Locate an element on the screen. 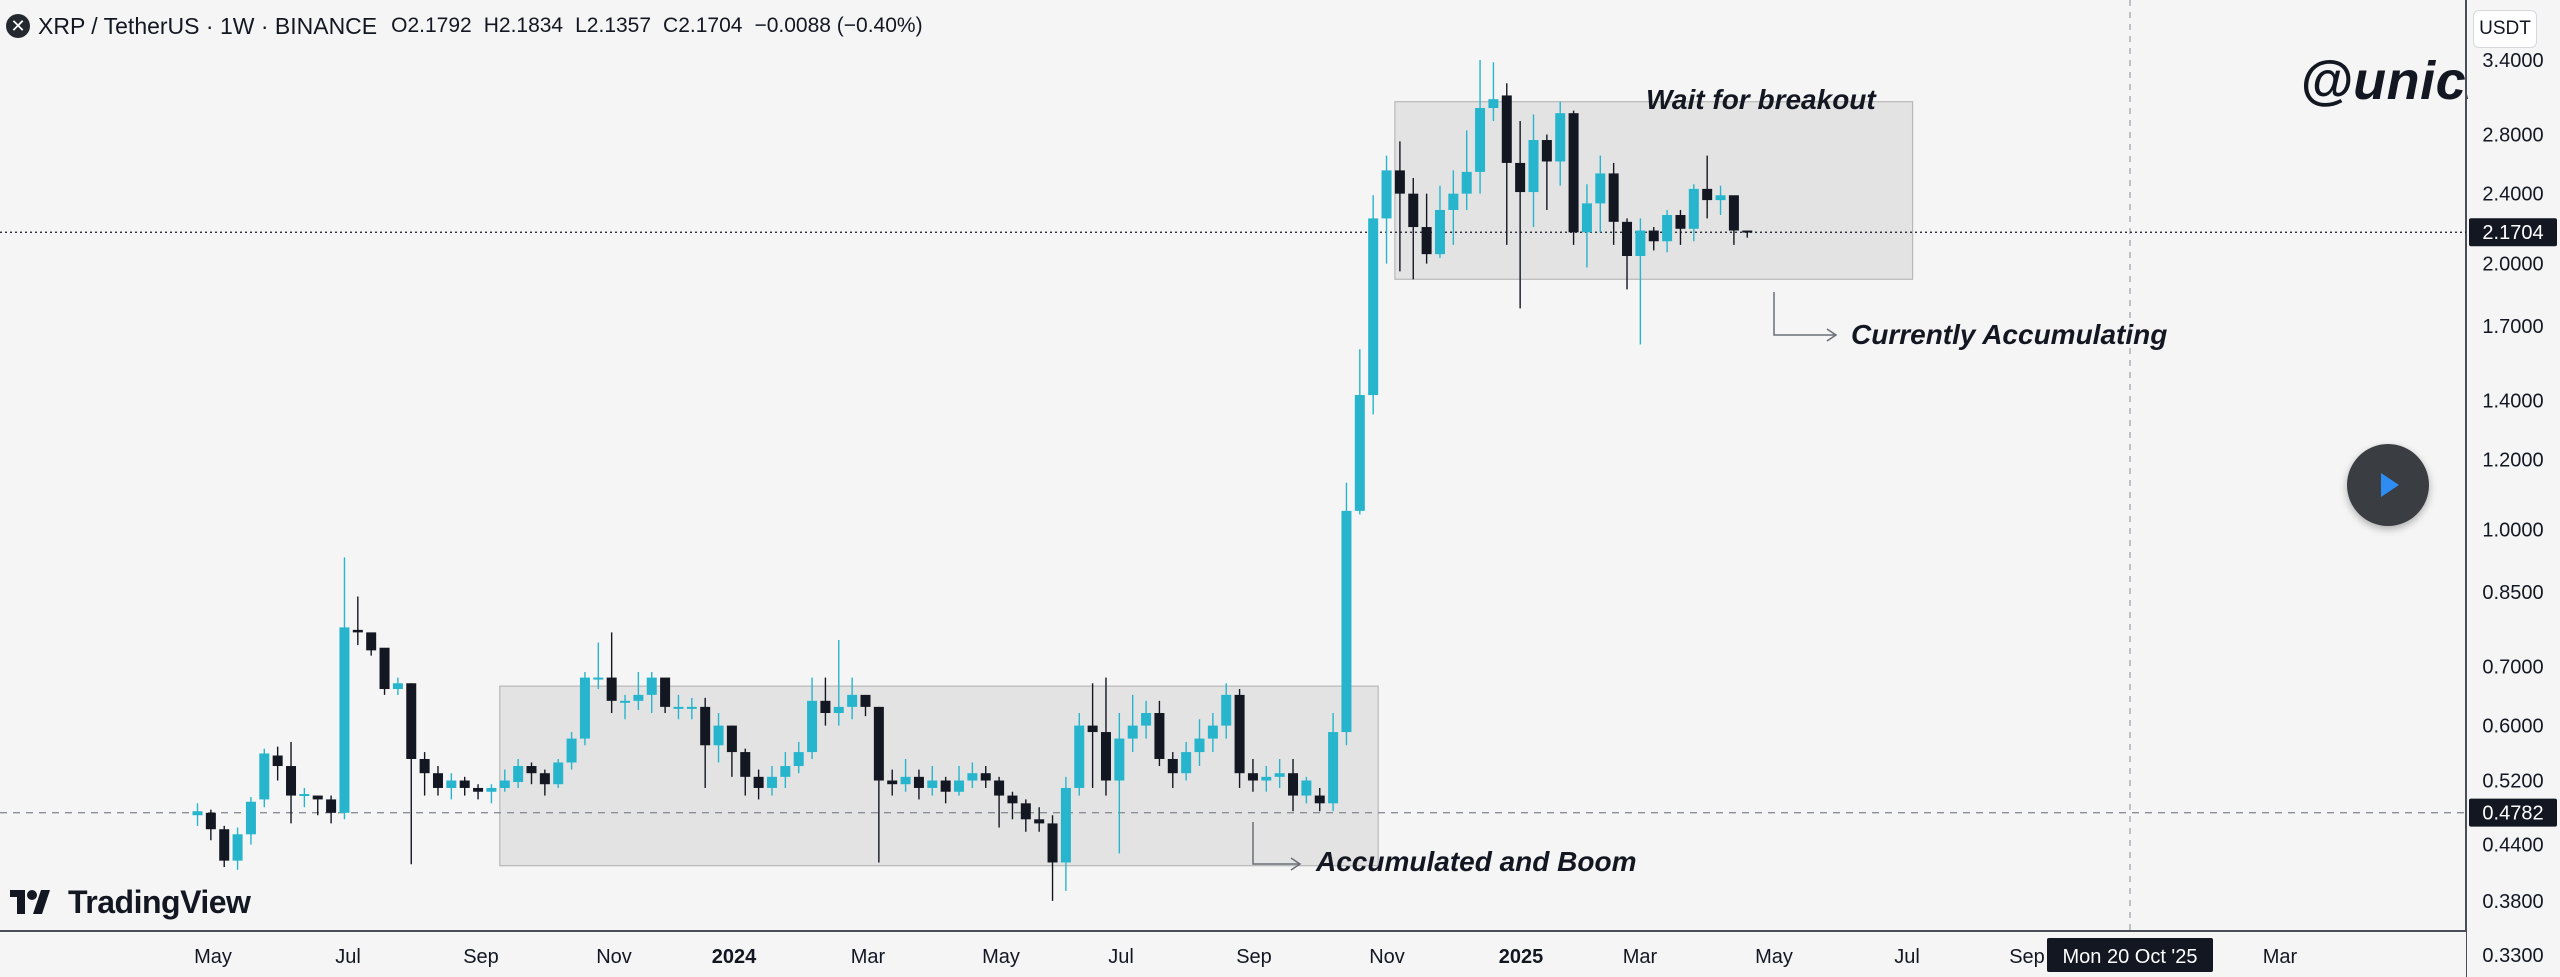 The image size is (2560, 977). annotation-accumulated-and-boom: Accumulated and Boom is located at coordinates (1476, 861).